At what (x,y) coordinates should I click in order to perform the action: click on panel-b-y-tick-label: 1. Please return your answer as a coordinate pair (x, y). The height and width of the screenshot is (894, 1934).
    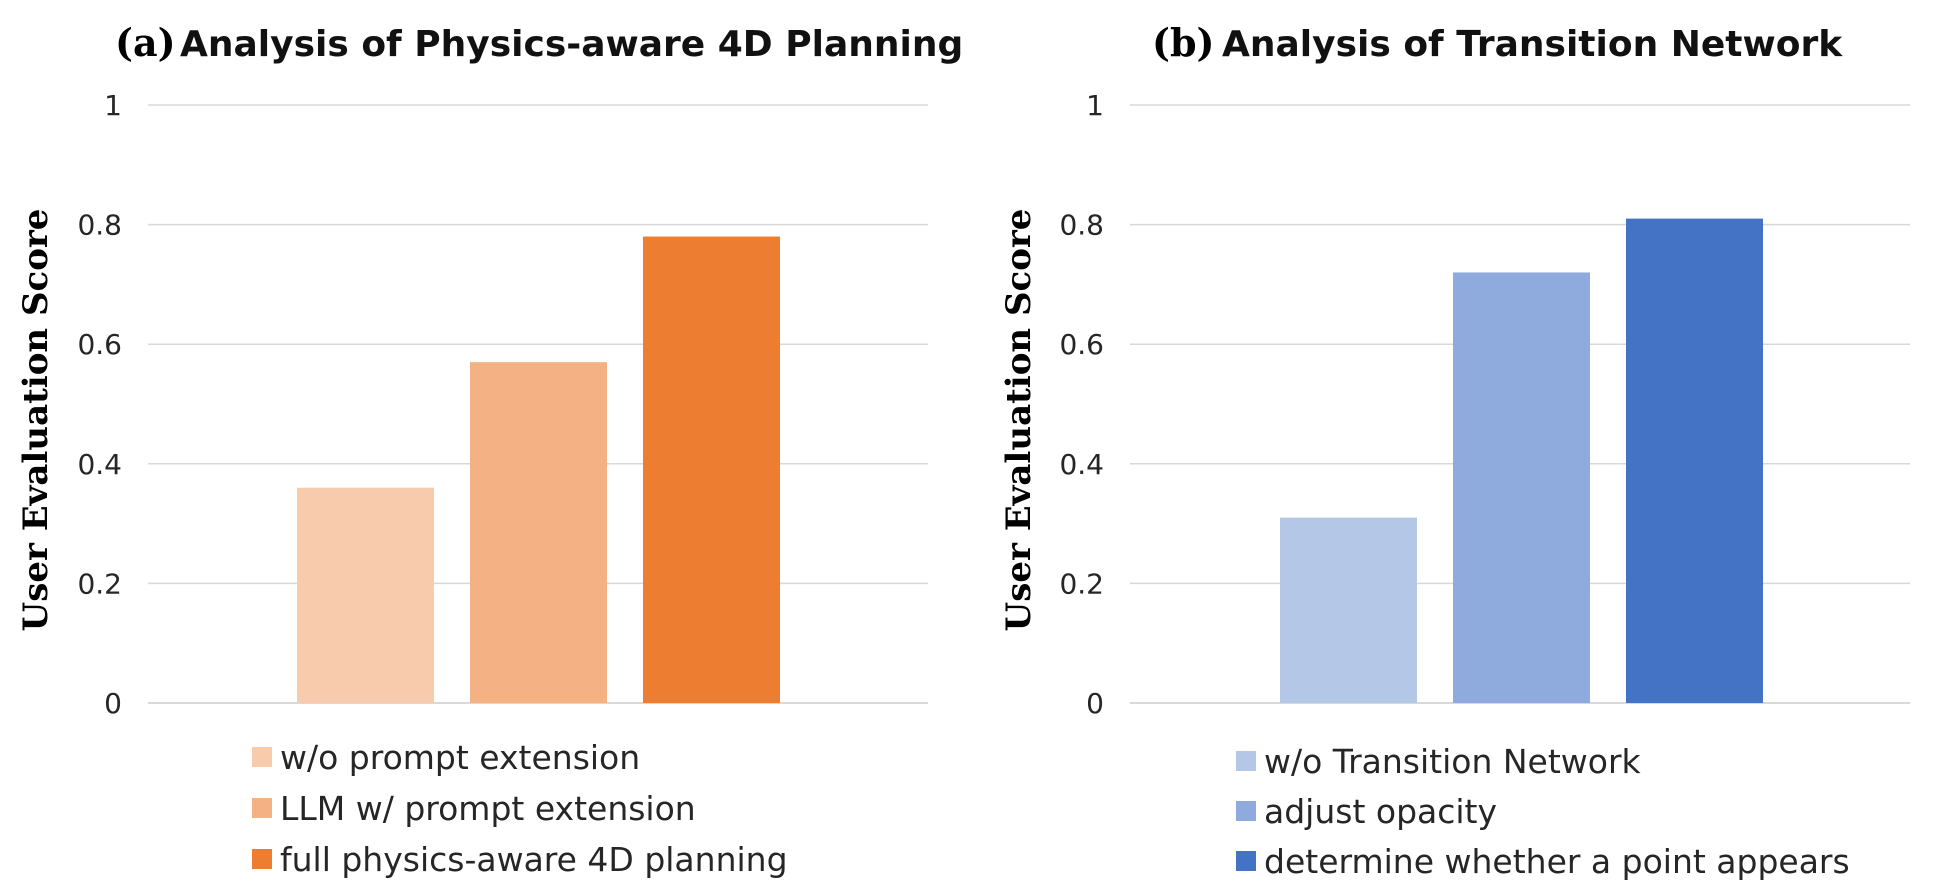
    Looking at the image, I should click on (1095, 105).